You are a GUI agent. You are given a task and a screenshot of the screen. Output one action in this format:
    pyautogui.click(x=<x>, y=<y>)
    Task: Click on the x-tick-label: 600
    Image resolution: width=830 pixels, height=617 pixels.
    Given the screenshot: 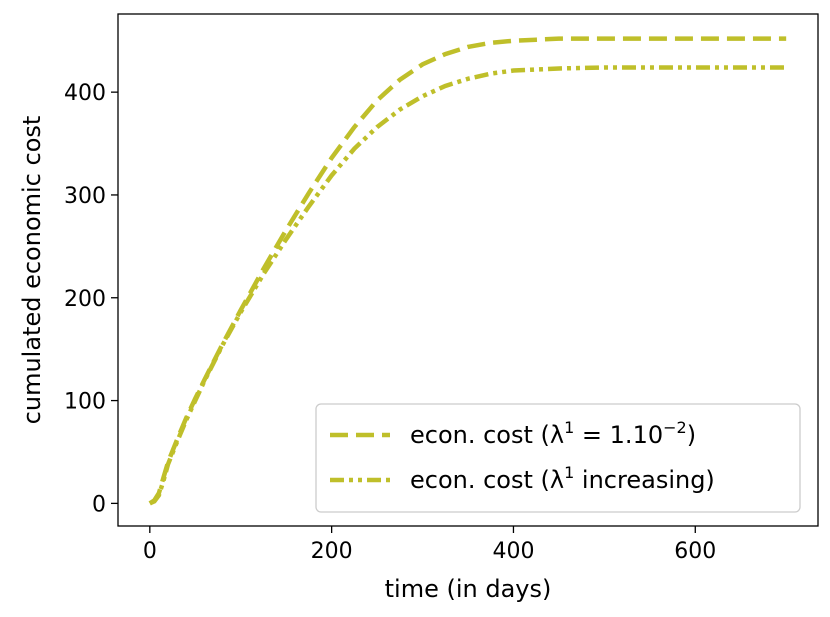 What is the action you would take?
    pyautogui.click(x=695, y=551)
    